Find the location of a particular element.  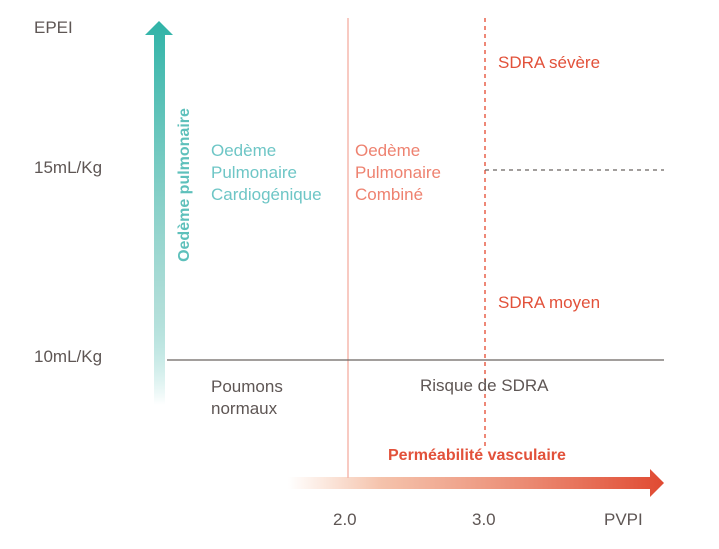

y-arrow-label: Oedème pulmonaire is located at coordinates (184, 185).